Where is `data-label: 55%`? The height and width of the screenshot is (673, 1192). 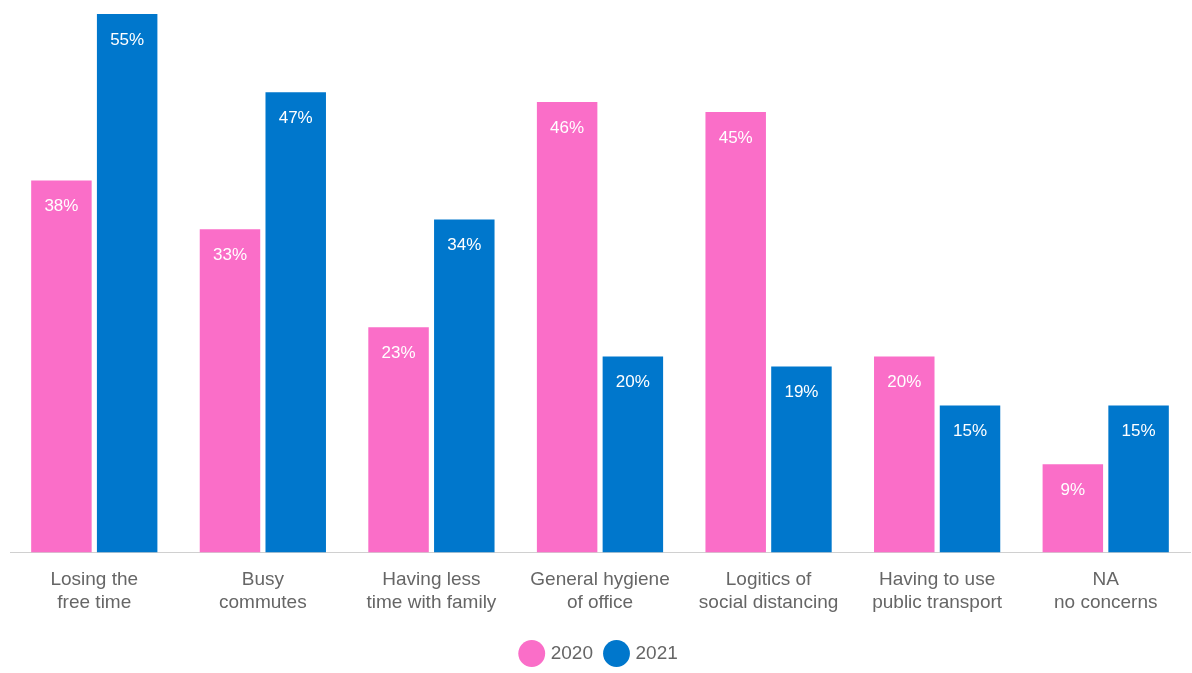 data-label: 55% is located at coordinates (127, 39).